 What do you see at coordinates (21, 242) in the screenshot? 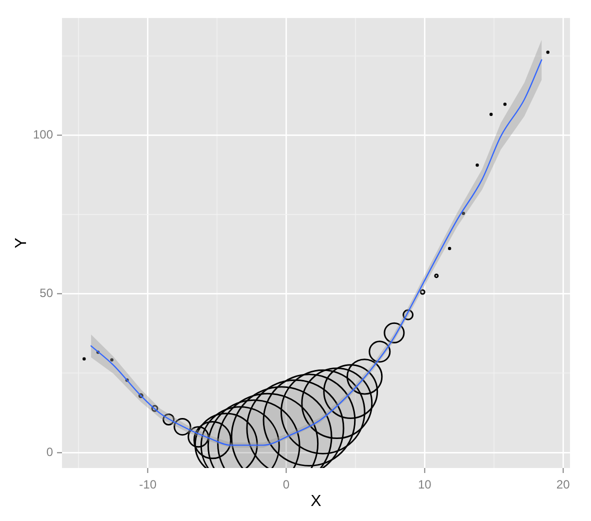
I see `y-axis-title: Y` at bounding box center [21, 242].